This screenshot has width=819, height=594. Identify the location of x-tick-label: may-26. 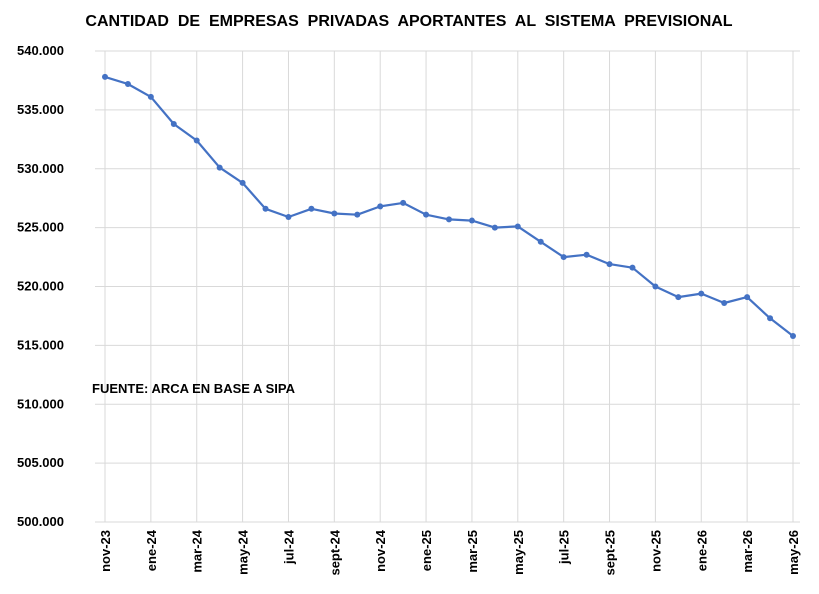
(793, 552).